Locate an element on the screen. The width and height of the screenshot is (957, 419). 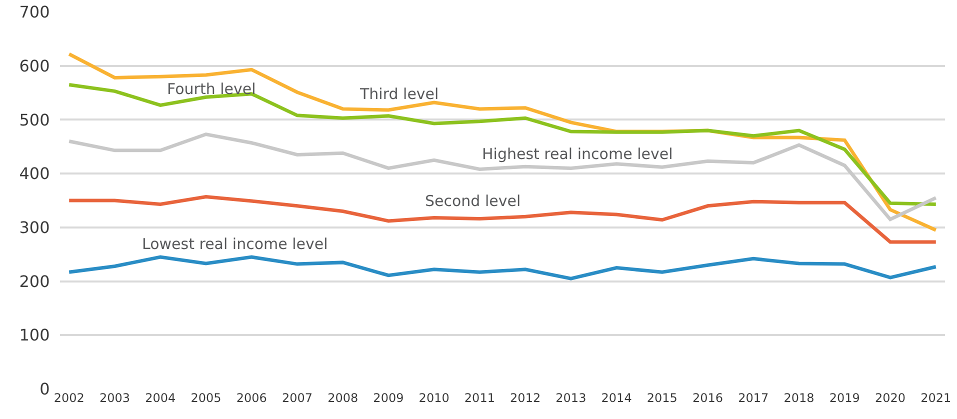
y-tick-label: 100 is located at coordinates (34, 335).